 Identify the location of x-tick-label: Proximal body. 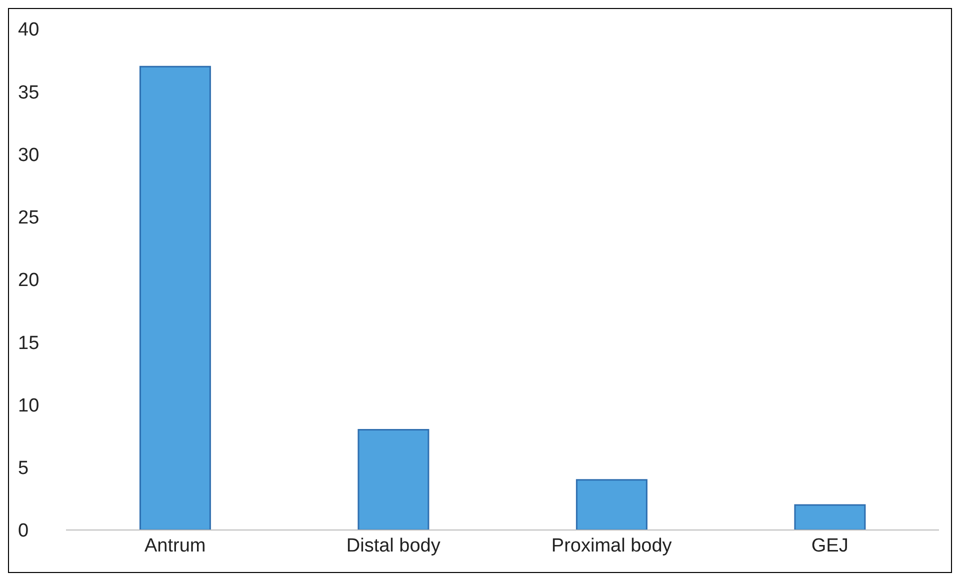
(611, 545).